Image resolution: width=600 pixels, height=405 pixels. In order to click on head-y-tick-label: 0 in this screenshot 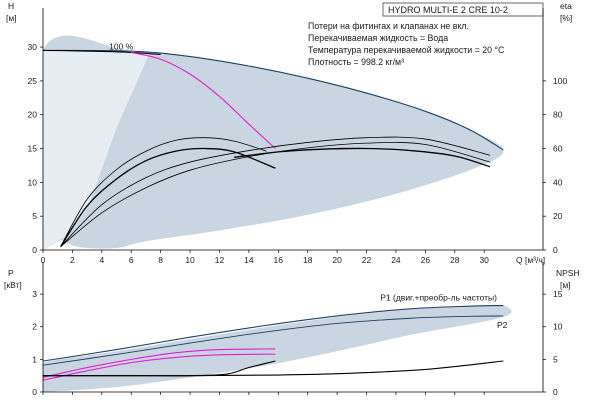, I will do `click(34, 250)`.